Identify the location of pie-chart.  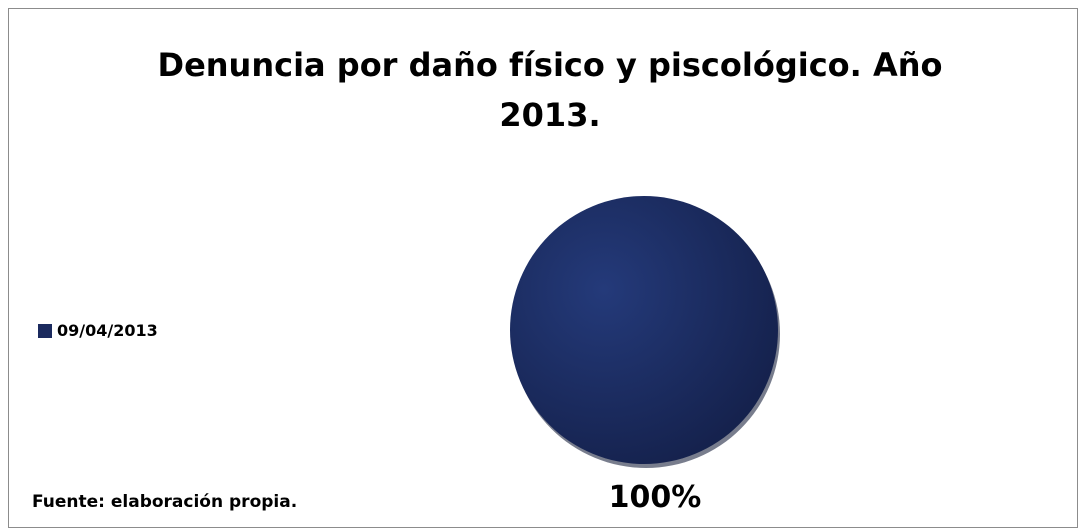
(645, 332).